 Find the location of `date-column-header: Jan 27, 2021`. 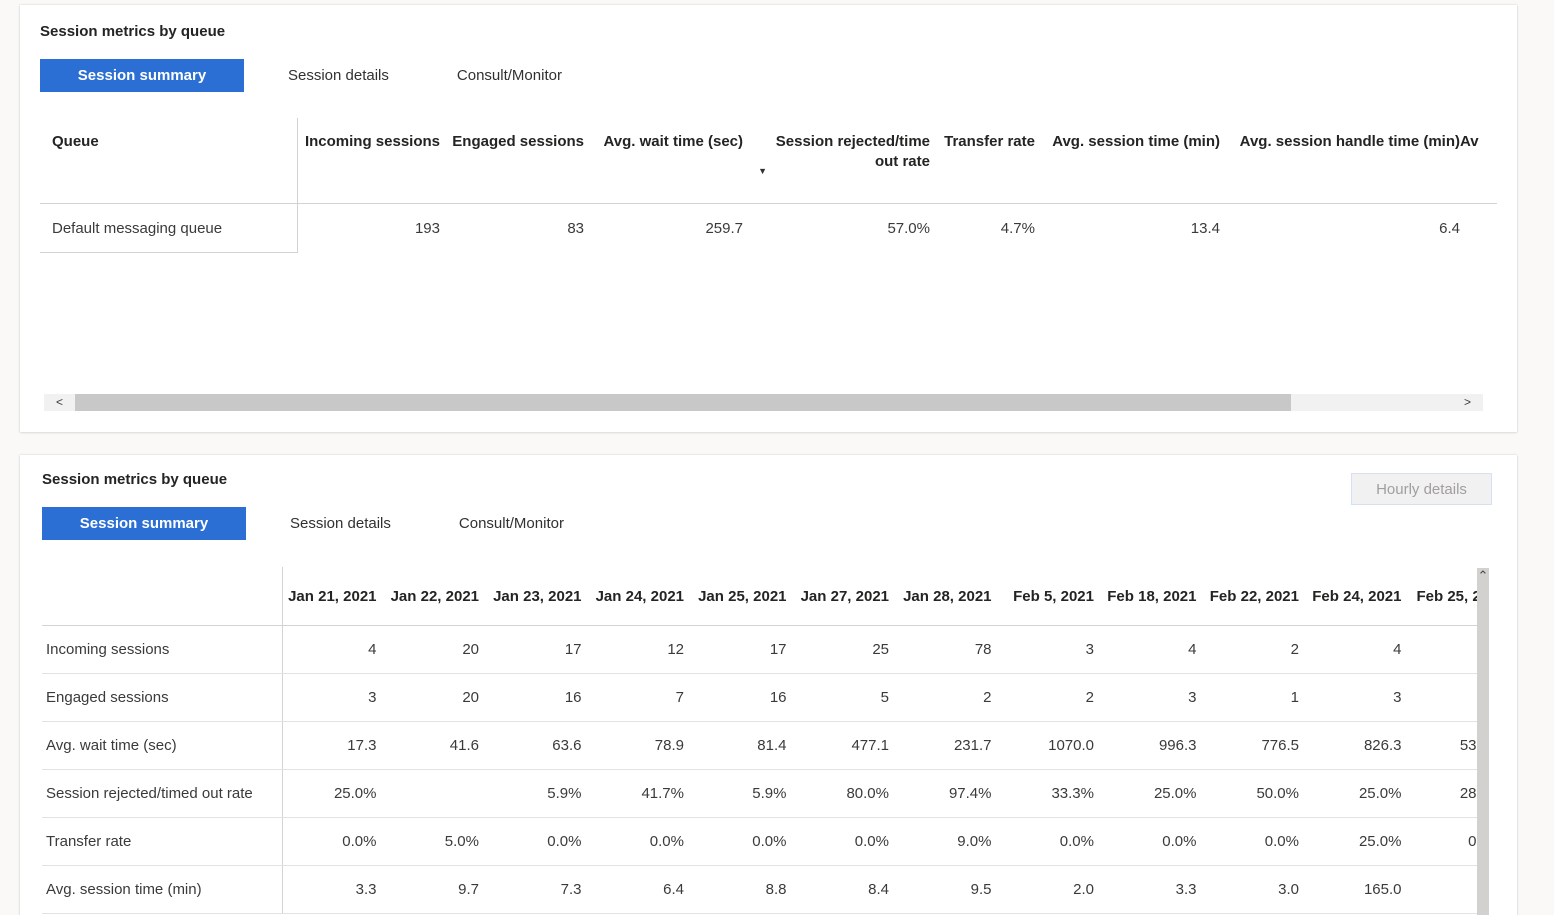

date-column-header: Jan 27, 2021 is located at coordinates (844, 596).